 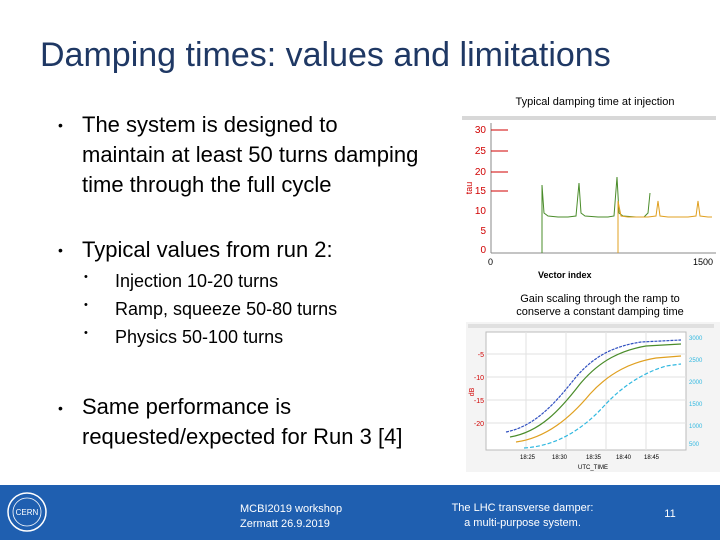 What do you see at coordinates (593, 468) in the screenshot?
I see `chart2-xlabel: UTC_TIME` at bounding box center [593, 468].